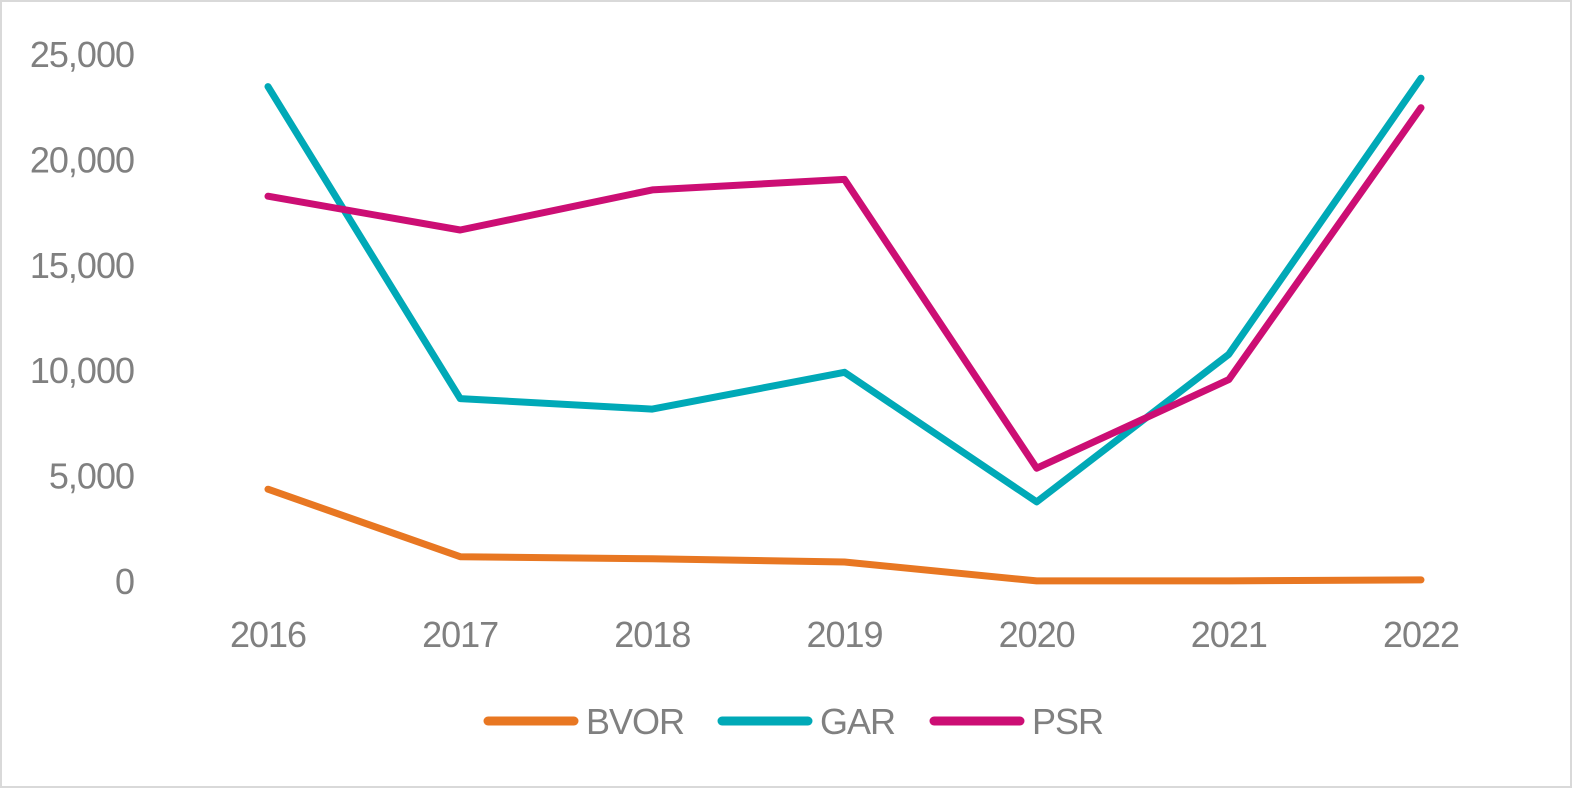 The image size is (1572, 788). What do you see at coordinates (1229, 634) in the screenshot?
I see `x-tick-label: 2021` at bounding box center [1229, 634].